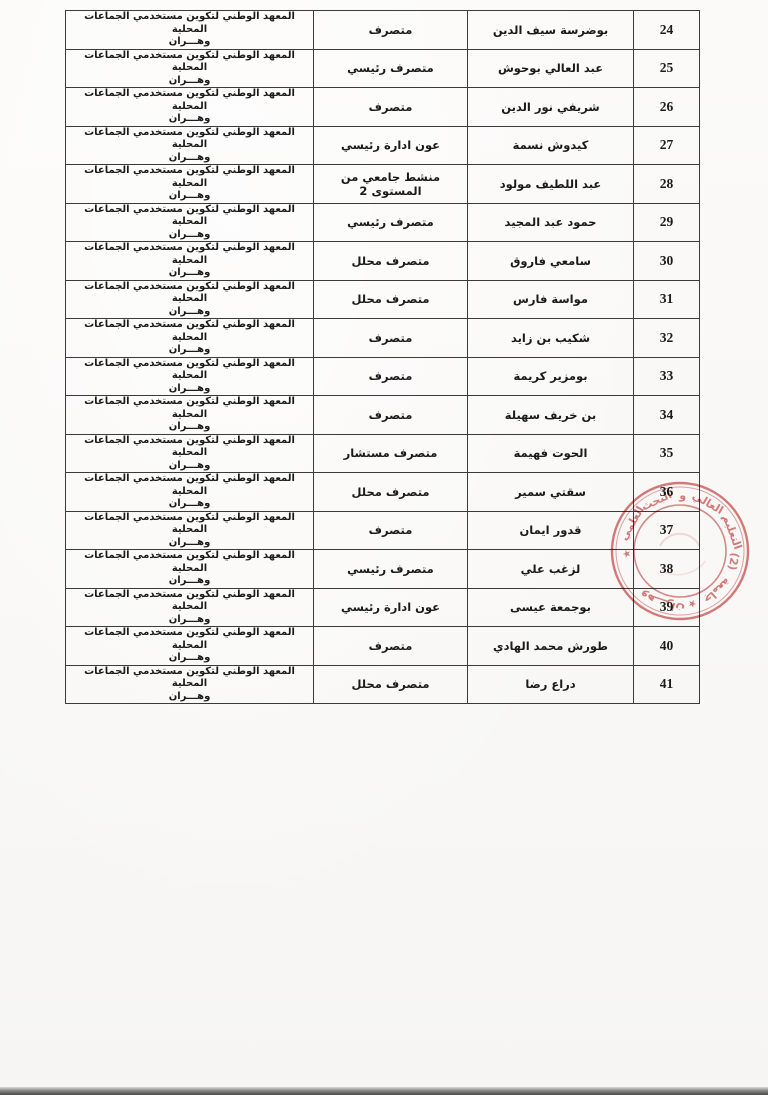 This screenshot has width=768, height=1095. Describe the element at coordinates (666, 684) in the screenshot. I see `cell-row-number: 41` at that location.